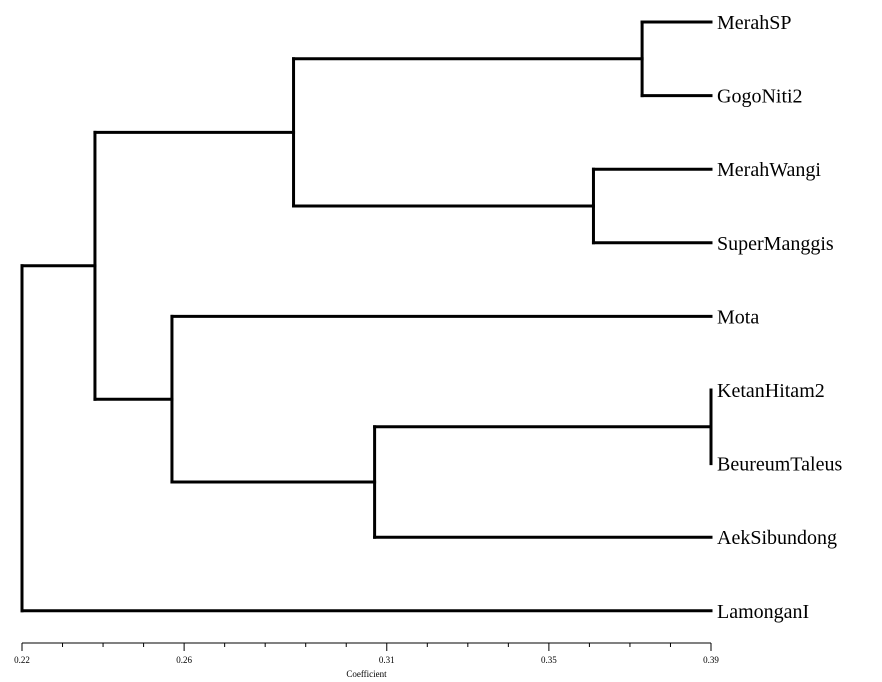  Describe the element at coordinates (387, 660) in the screenshot. I see `axis-tick-label: 0.31` at that location.